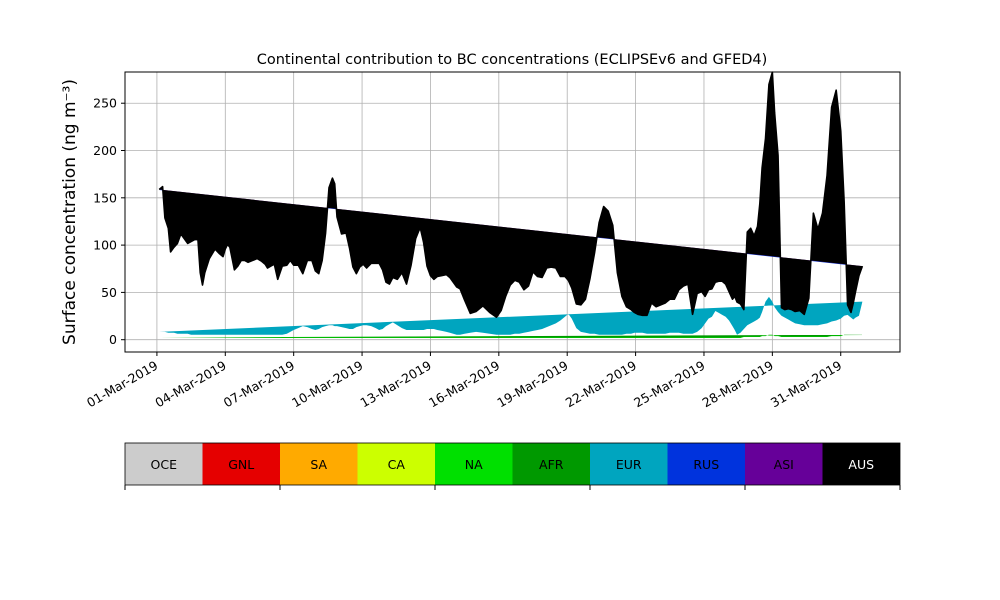 Image resolution: width=1000 pixels, height=600 pixels. I want to click on legend-swatch-sa, so click(319, 464).